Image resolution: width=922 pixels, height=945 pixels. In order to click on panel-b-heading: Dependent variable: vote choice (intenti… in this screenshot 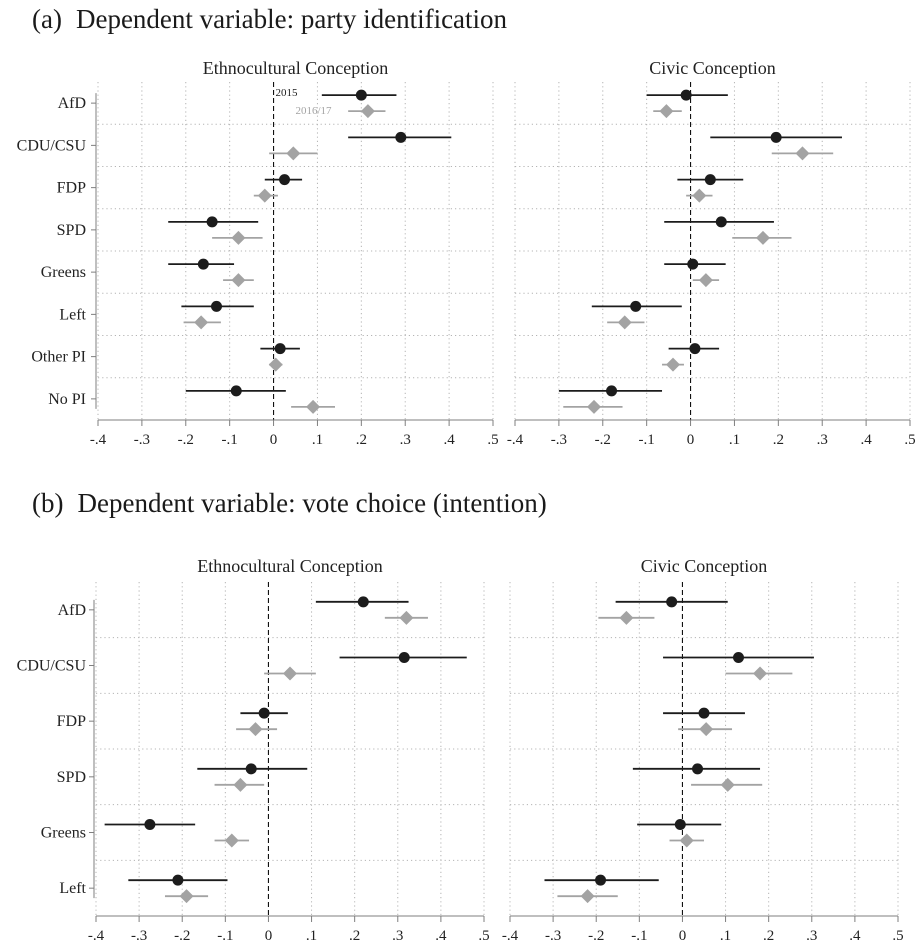, I will do `click(312, 503)`.